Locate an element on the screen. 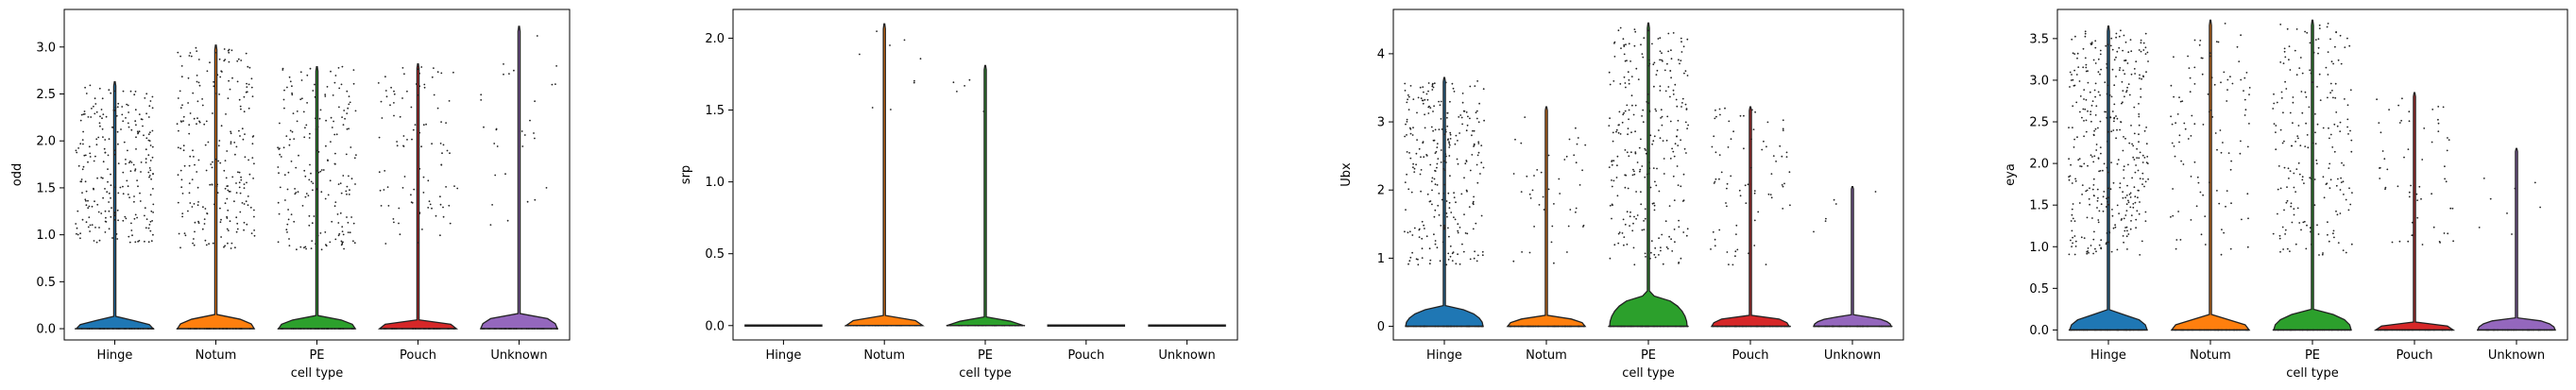 The image size is (2576, 390). violin-Ubx-notum is located at coordinates (1547, 217).